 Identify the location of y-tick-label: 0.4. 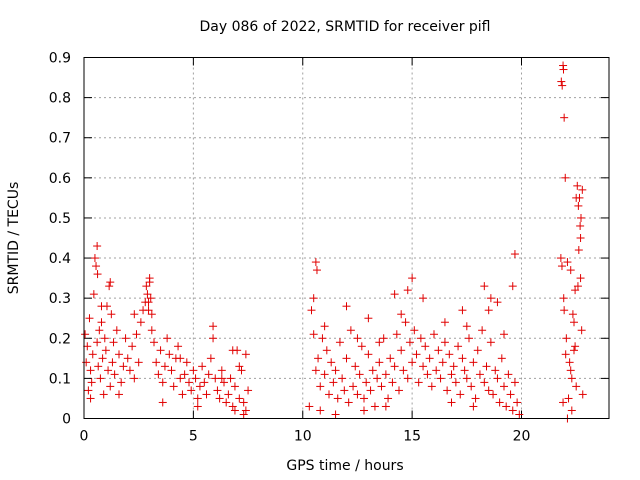
(60, 259).